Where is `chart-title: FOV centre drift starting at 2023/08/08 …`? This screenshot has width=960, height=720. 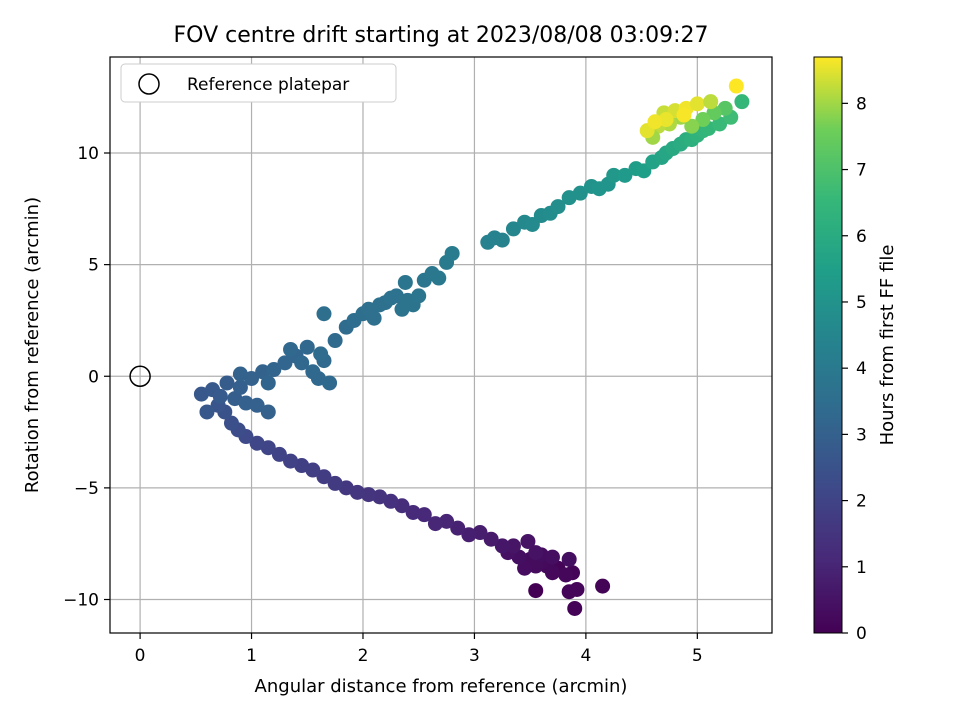 chart-title: FOV centre drift starting at 2023/08/08 … is located at coordinates (441, 35).